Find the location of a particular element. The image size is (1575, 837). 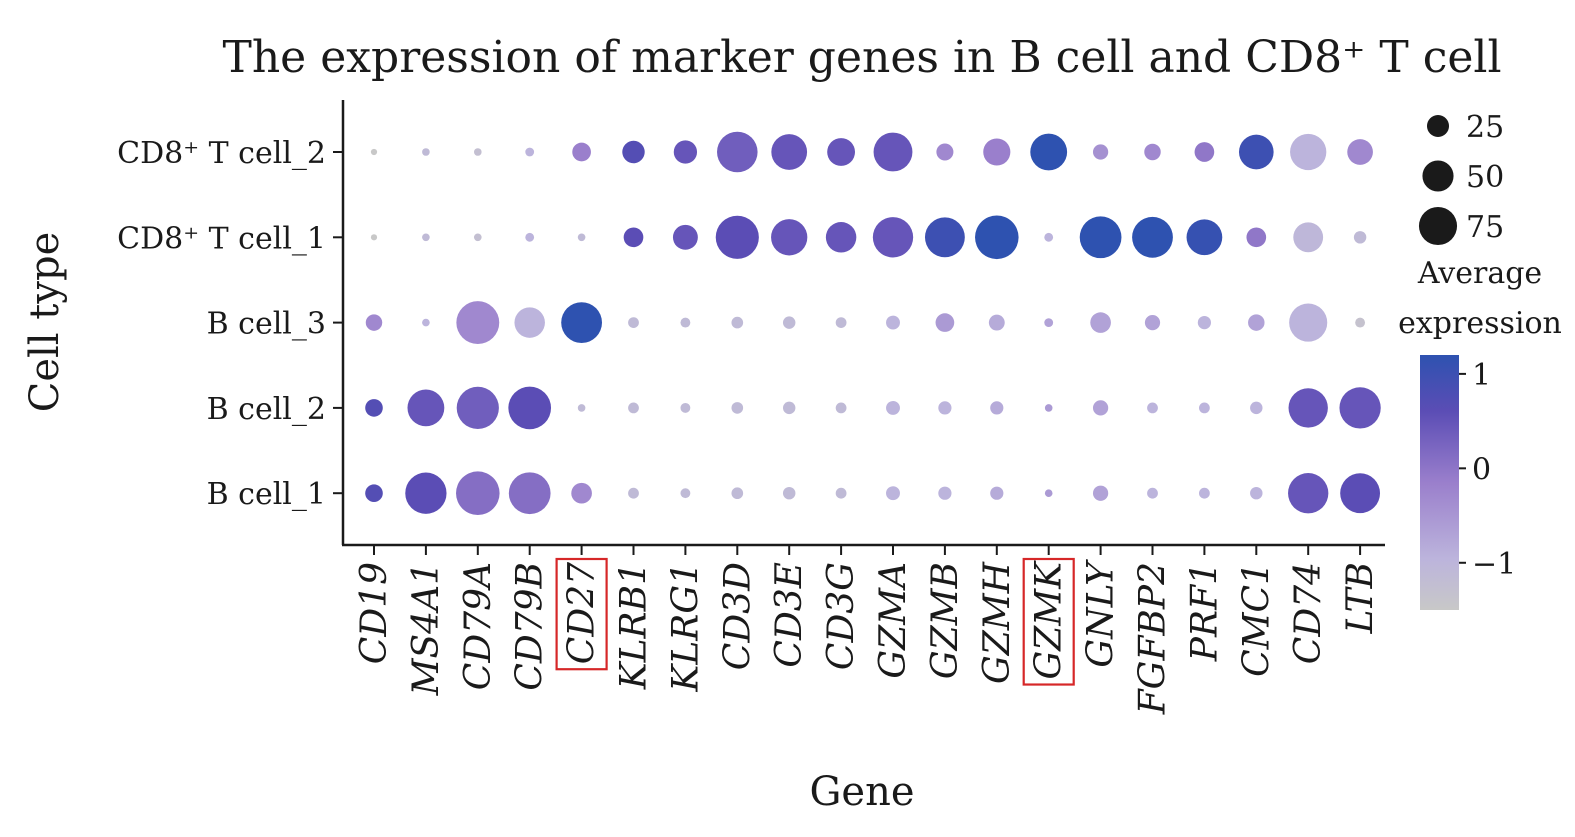

dot-gnly-row5 is located at coordinates (1100, 493).